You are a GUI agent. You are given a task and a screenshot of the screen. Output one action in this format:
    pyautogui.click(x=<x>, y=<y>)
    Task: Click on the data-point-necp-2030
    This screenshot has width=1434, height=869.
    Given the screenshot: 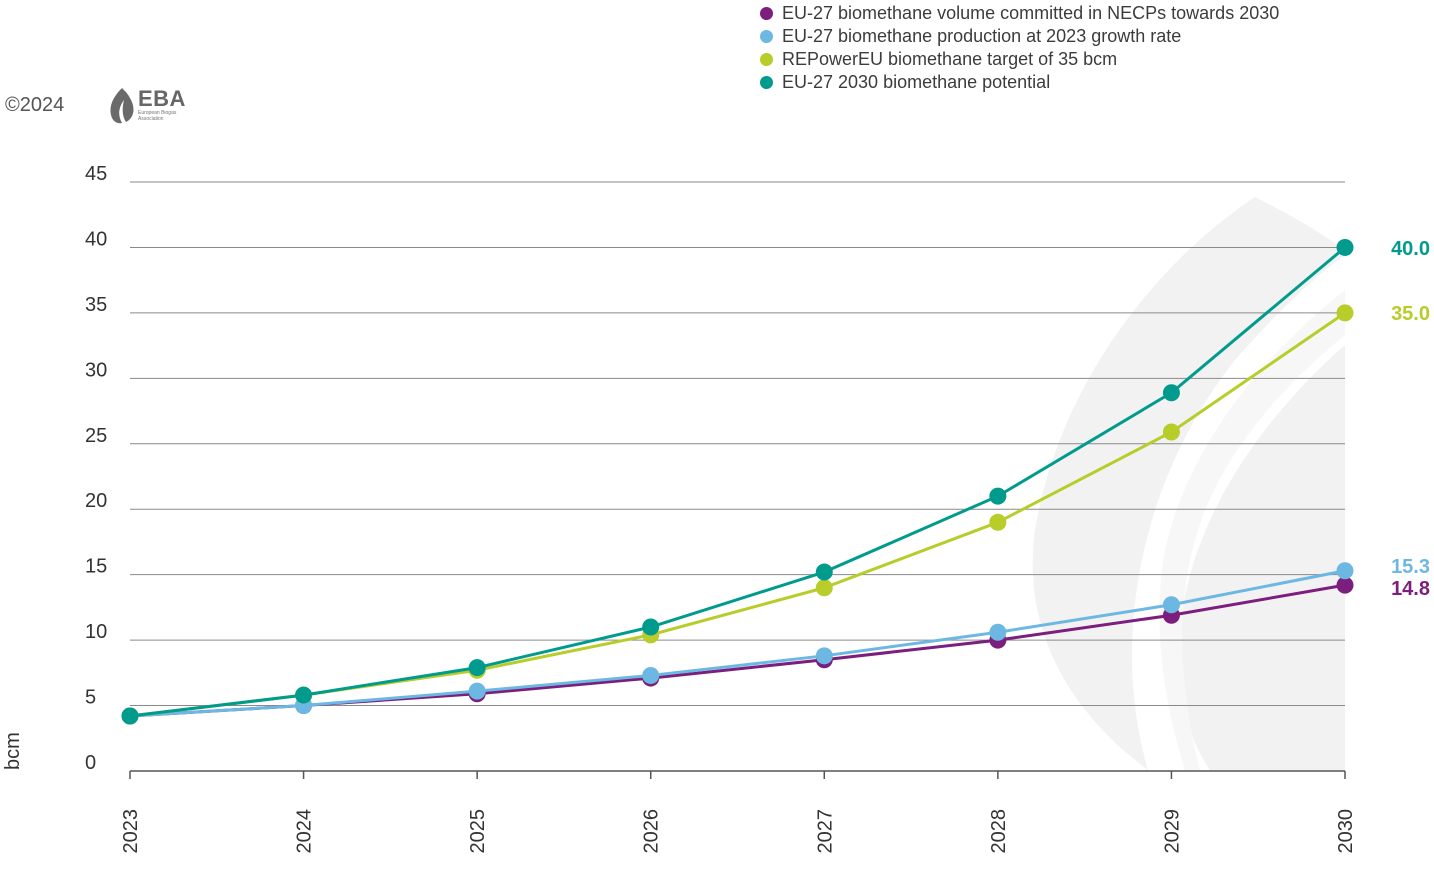 What is the action you would take?
    pyautogui.click(x=1345, y=585)
    